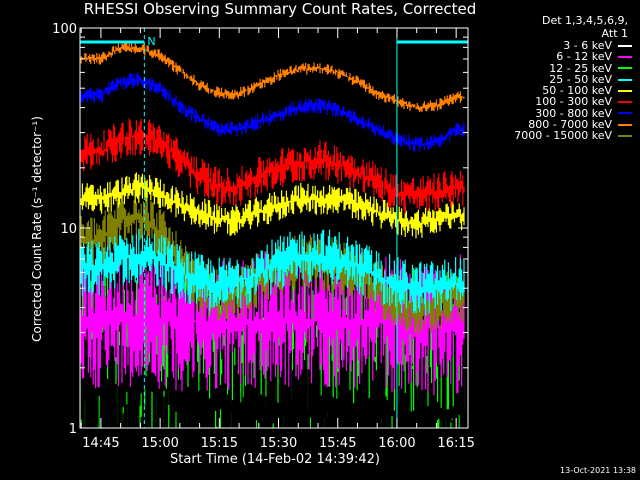  What do you see at coordinates (159, 443) in the screenshot?
I see `x-tick-label: 15:00` at bounding box center [159, 443].